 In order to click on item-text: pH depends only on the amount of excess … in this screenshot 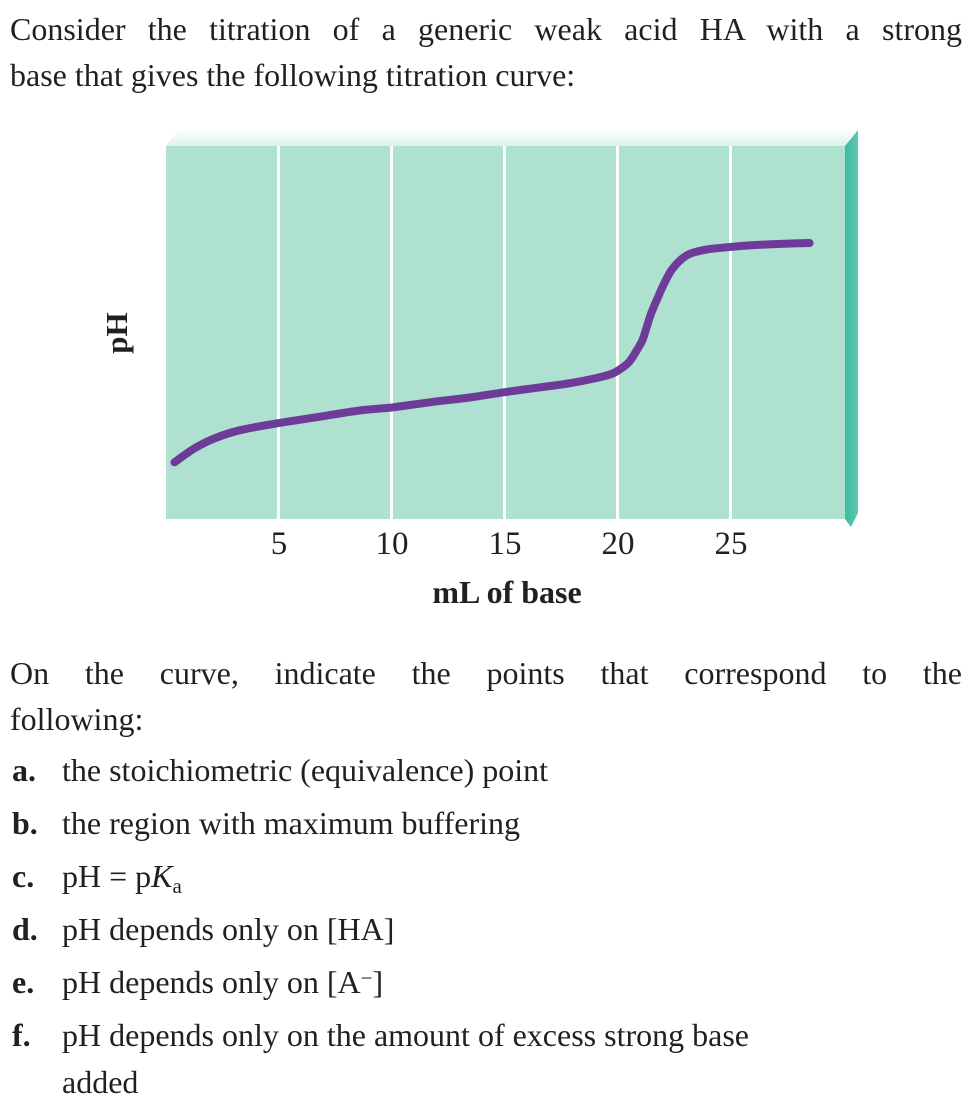, I will do `click(510, 1059)`.